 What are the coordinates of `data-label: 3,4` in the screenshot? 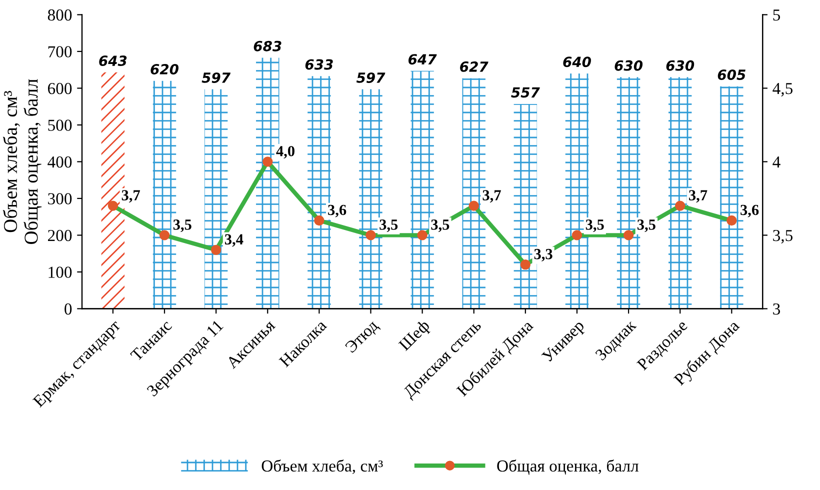 It's located at (234, 240).